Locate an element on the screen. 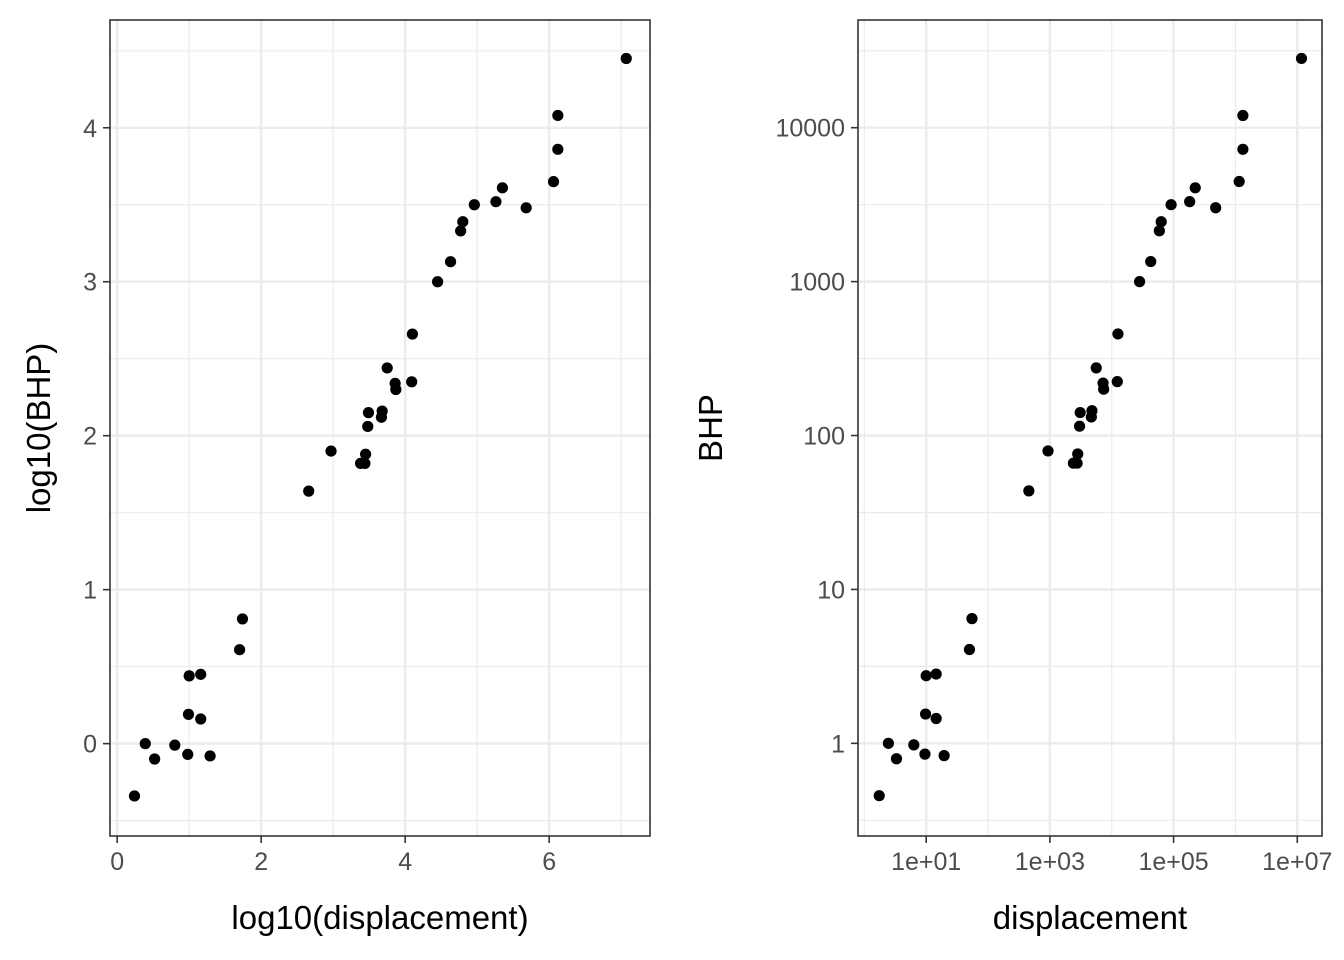 The image size is (1344, 960). x-axis-title: log10(displacement) is located at coordinates (379, 917).